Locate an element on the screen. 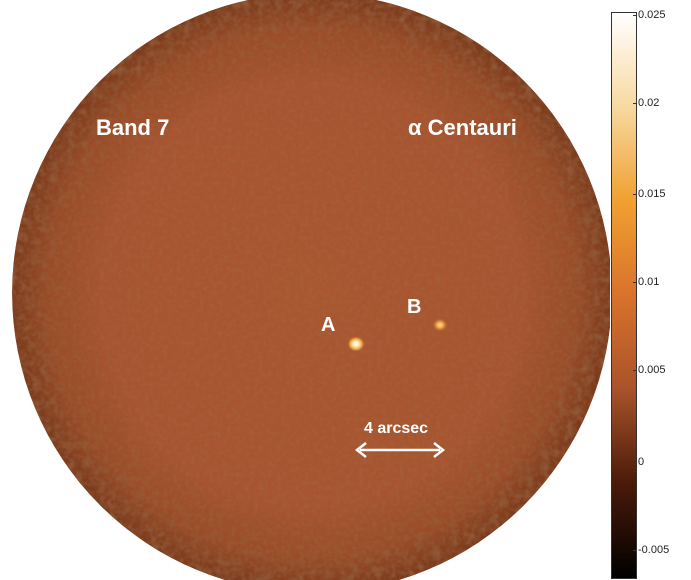 Image resolution: width=691 pixels, height=580 pixels. colorbar-tick: 0.005 is located at coordinates (649, 370).